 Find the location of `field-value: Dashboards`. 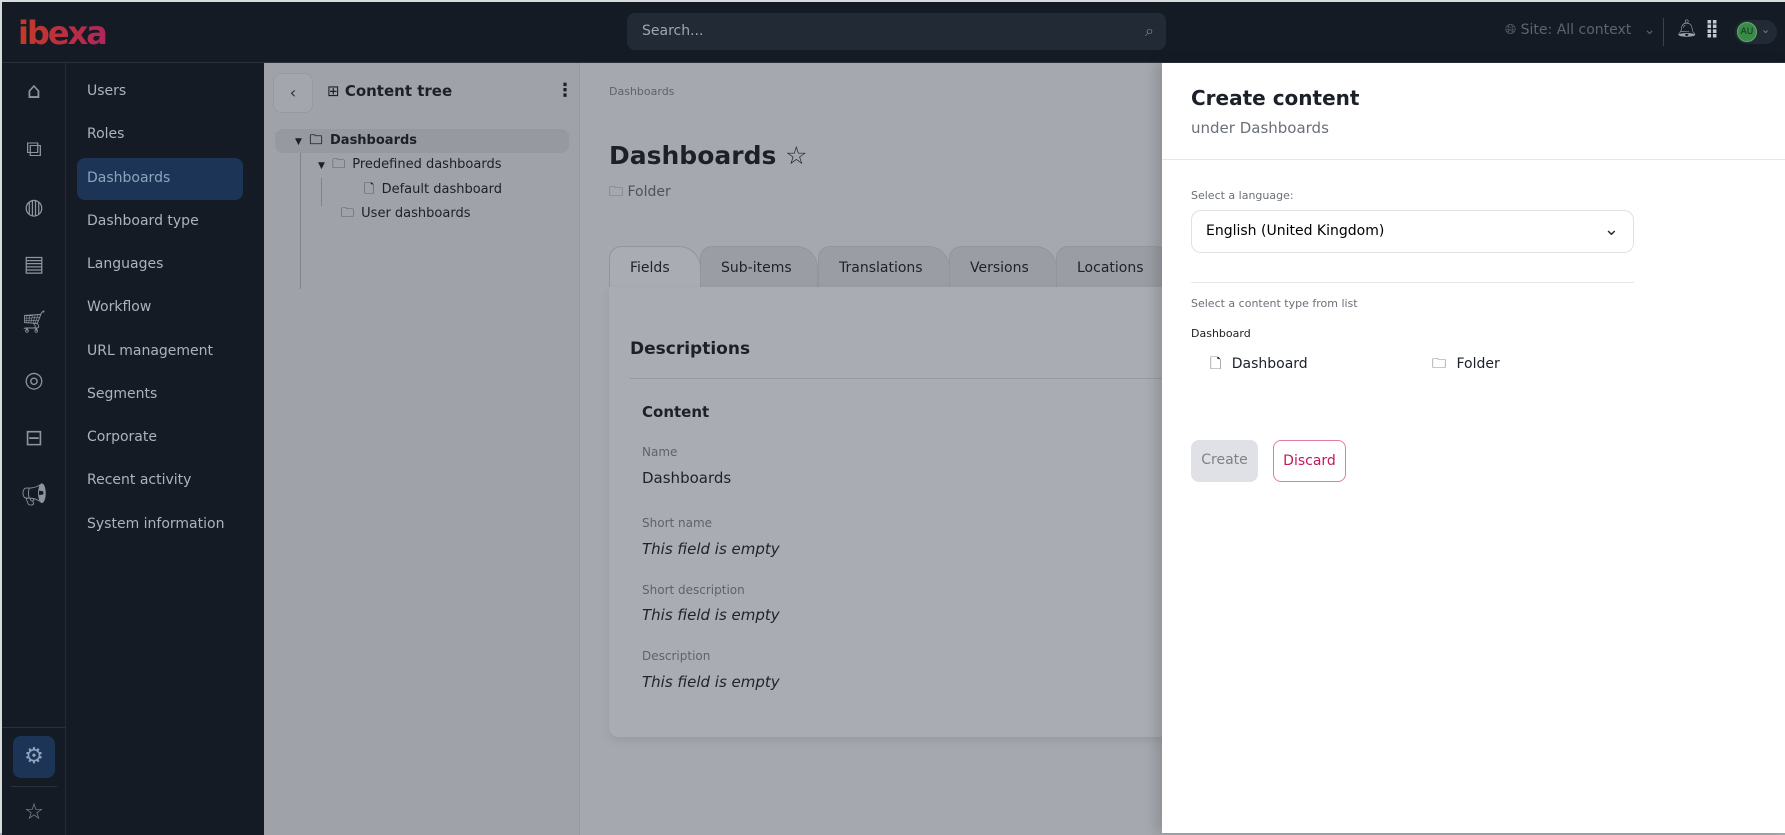

field-value: Dashboards is located at coordinates (687, 478).